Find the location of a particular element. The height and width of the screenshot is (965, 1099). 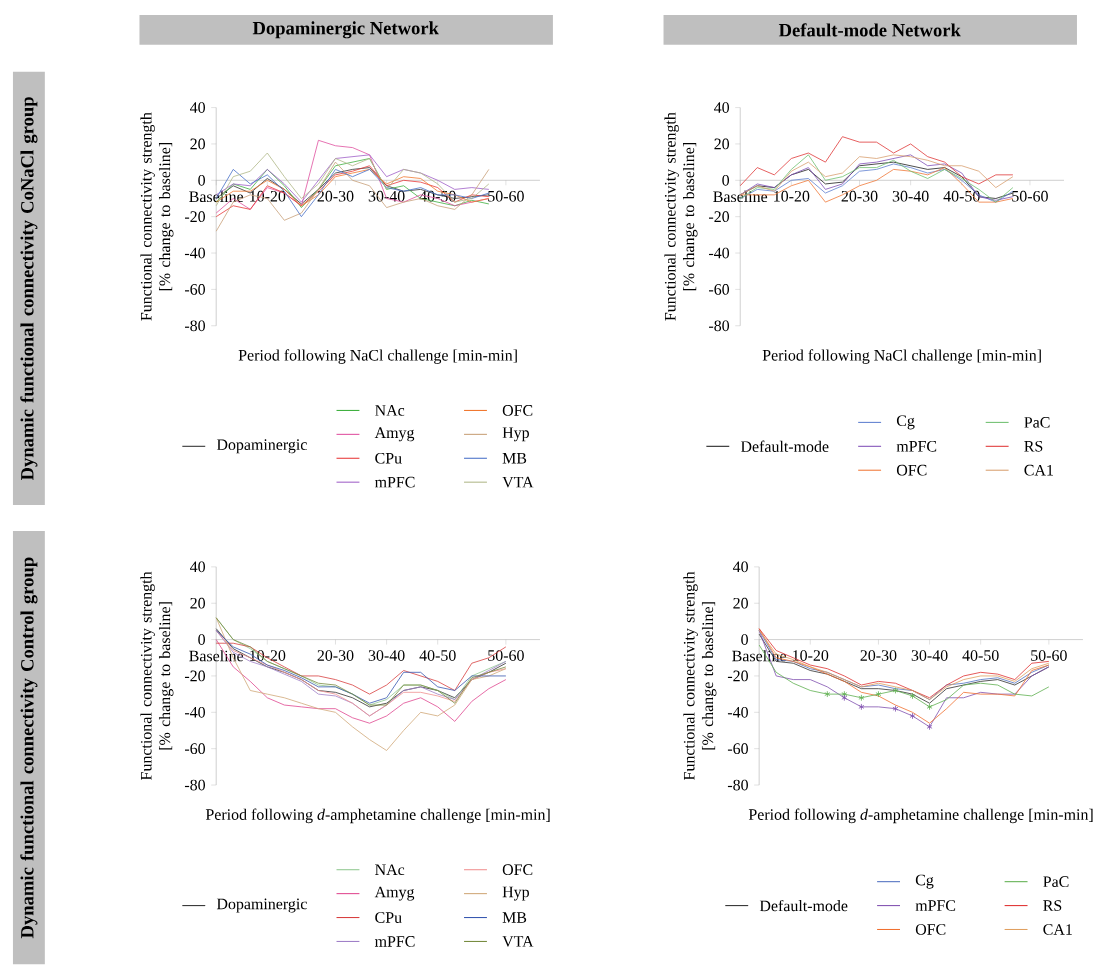

legend-label: RS is located at coordinates (1052, 905).